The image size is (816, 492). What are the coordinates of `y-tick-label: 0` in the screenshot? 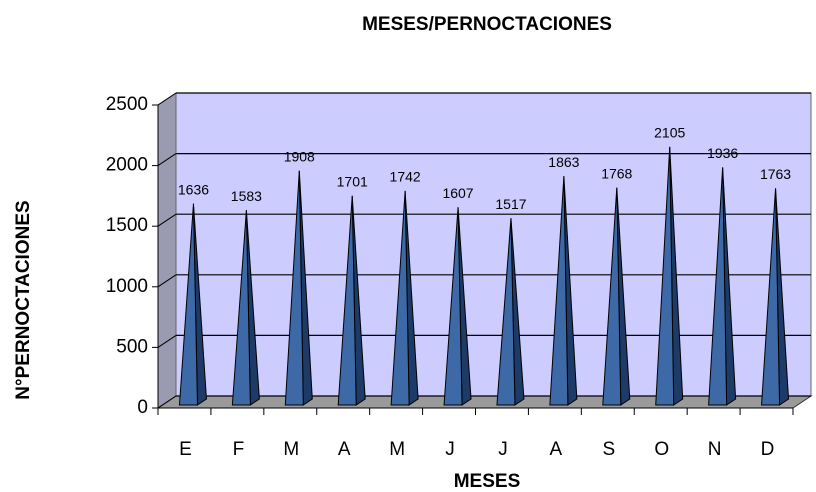 It's located at (142, 407).